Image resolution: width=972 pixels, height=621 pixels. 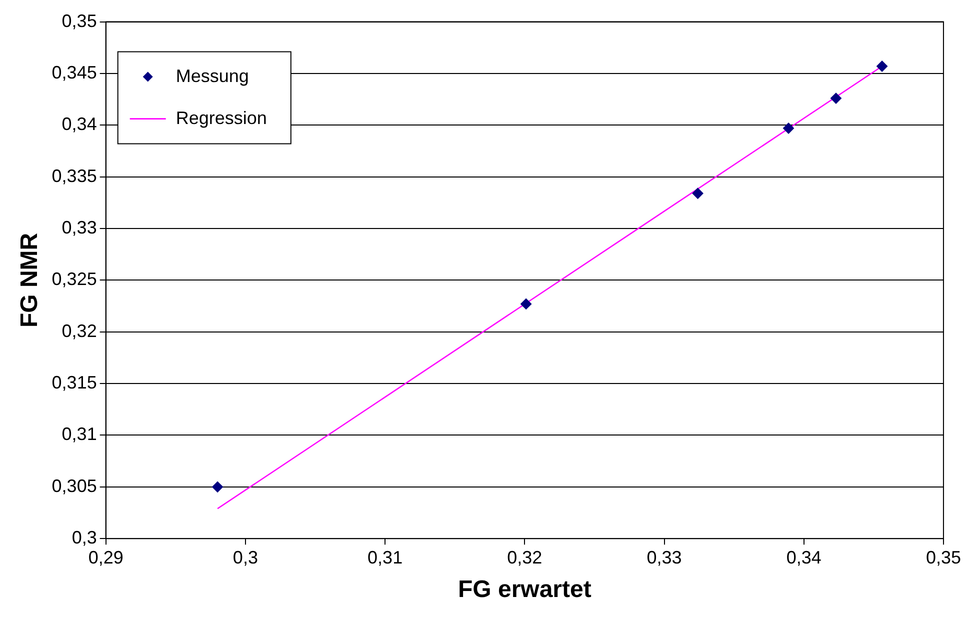 I want to click on y-axis-title: FG NMR, so click(x=30, y=280).